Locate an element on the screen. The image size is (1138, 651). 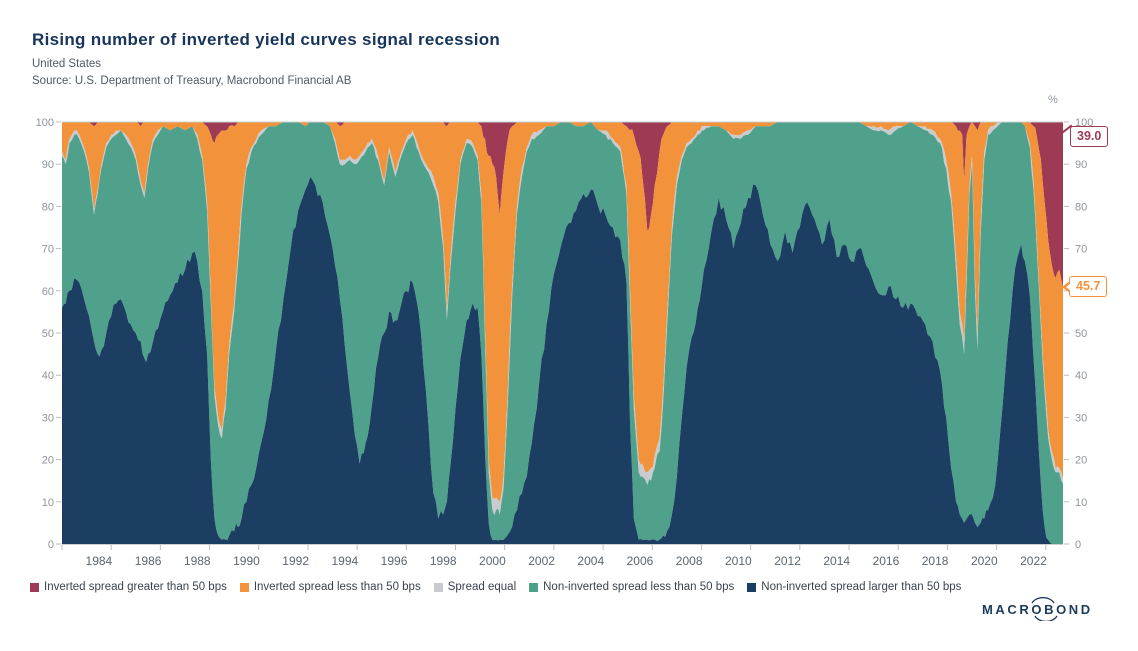
legend-item-non-inverted-gt-50: Non-inverted spread larger than 50 bps is located at coordinates (854, 587).